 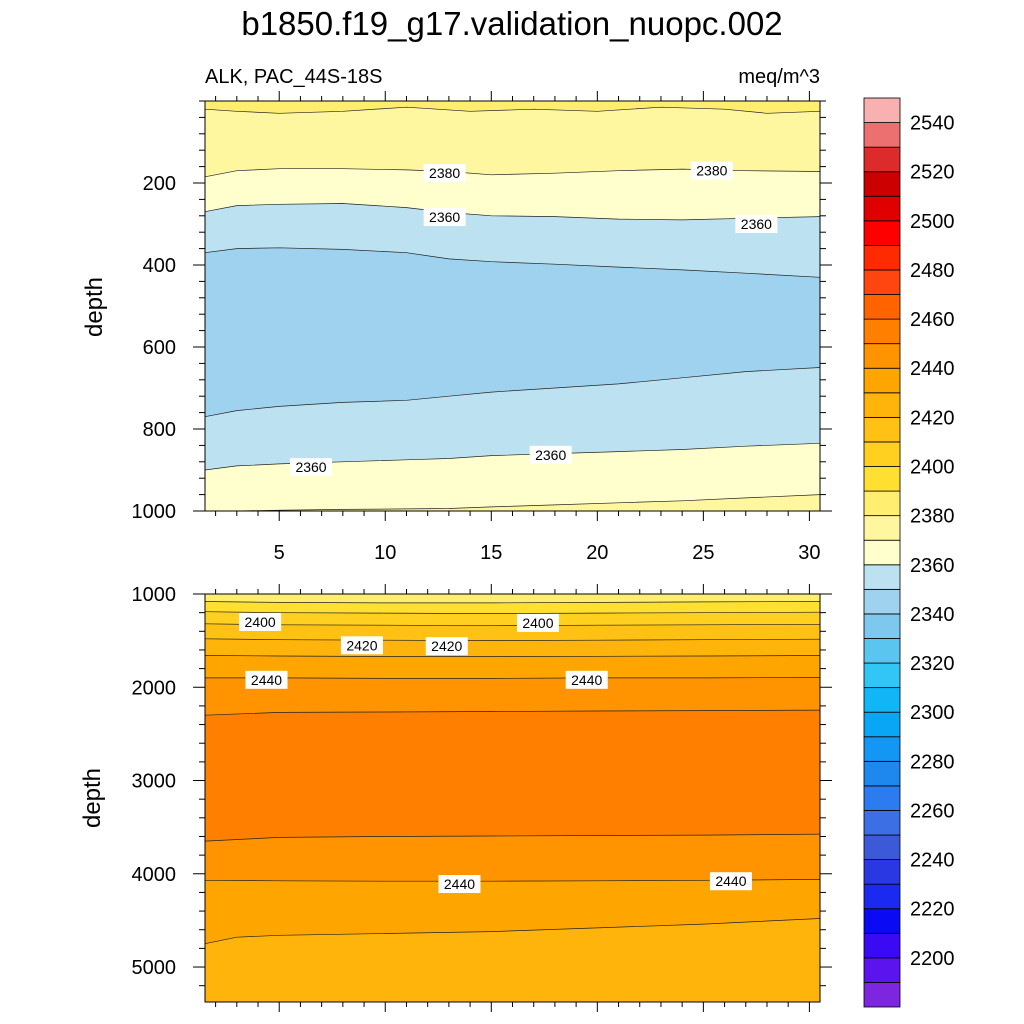 I want to click on colorbar-tick-label: 2380, so click(x=932, y=517).